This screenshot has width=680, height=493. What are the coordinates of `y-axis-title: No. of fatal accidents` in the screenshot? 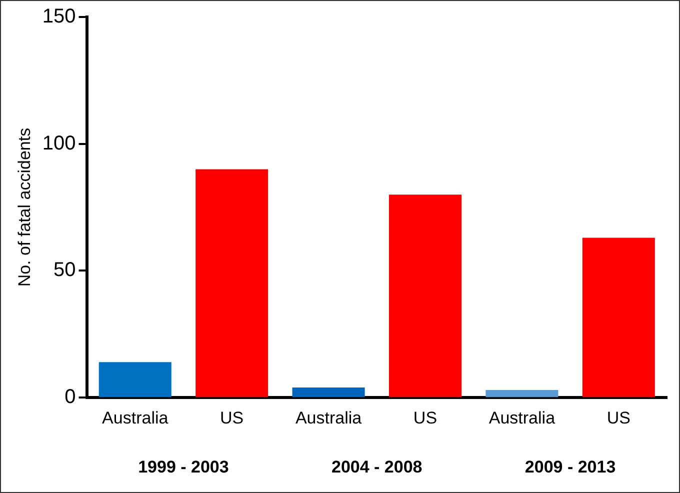 It's located at (24, 207).